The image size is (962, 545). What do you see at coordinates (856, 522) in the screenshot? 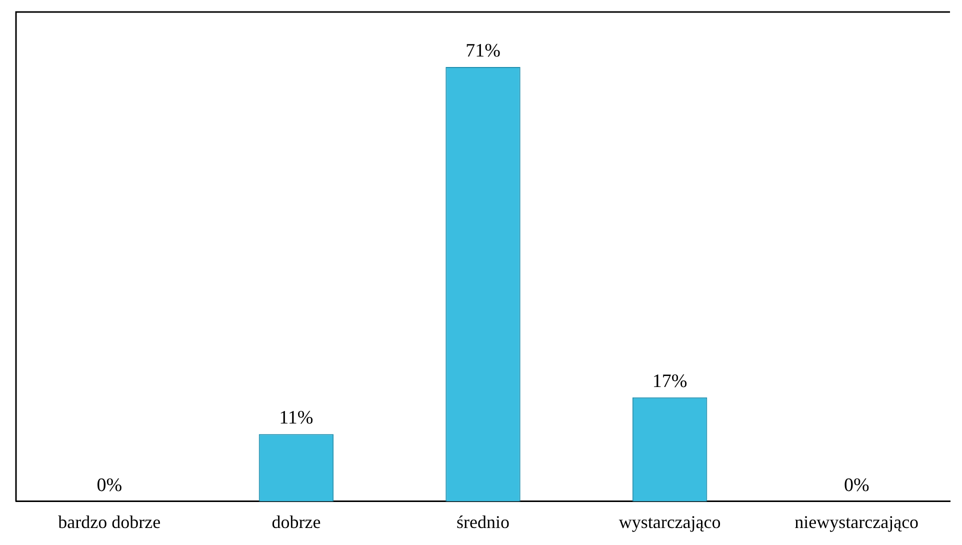
I see `x-tick-label: niewystarczająco` at bounding box center [856, 522].